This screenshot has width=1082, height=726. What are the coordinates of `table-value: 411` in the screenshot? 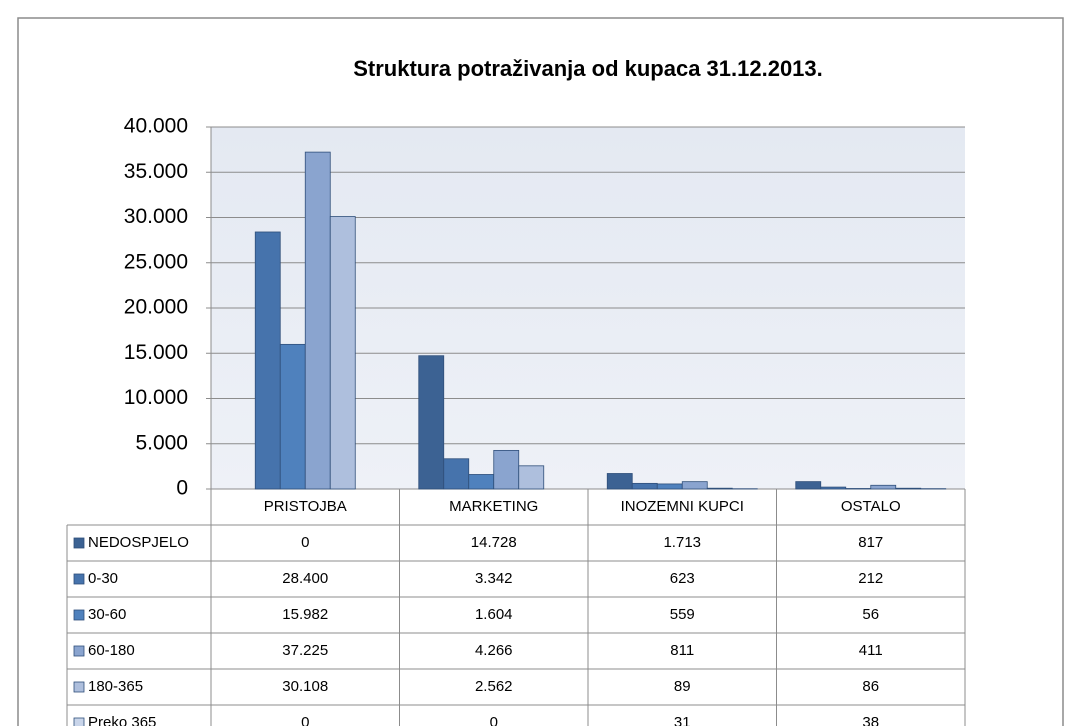 It's located at (871, 650).